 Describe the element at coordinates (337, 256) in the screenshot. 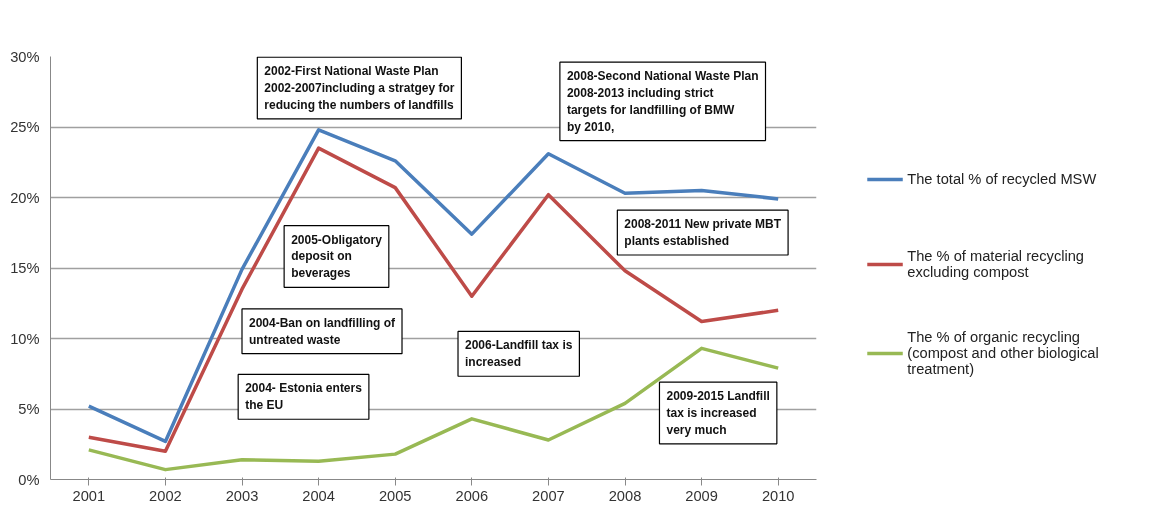

I see `annotation: 2005-Obligatory deposit on beverages` at that location.